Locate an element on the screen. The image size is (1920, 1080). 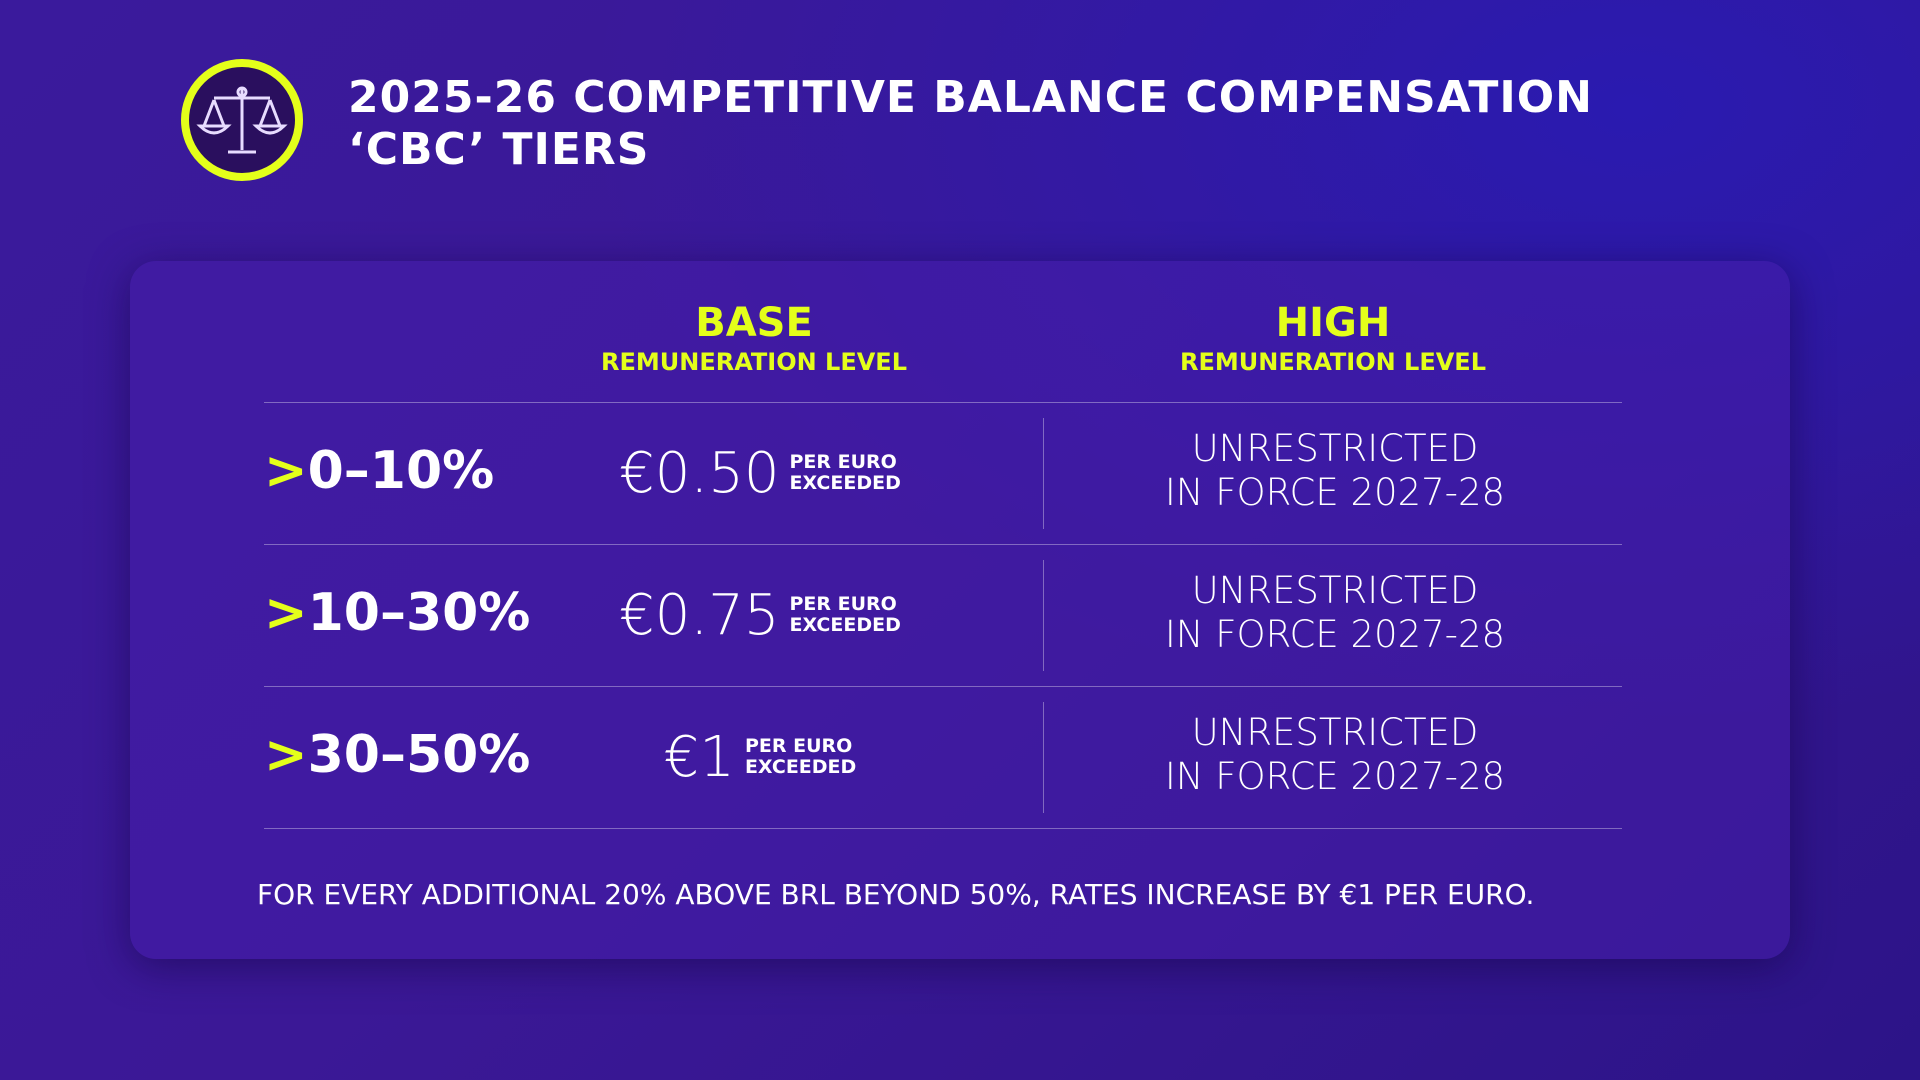
tier: >10–30% is located at coordinates (397, 613).